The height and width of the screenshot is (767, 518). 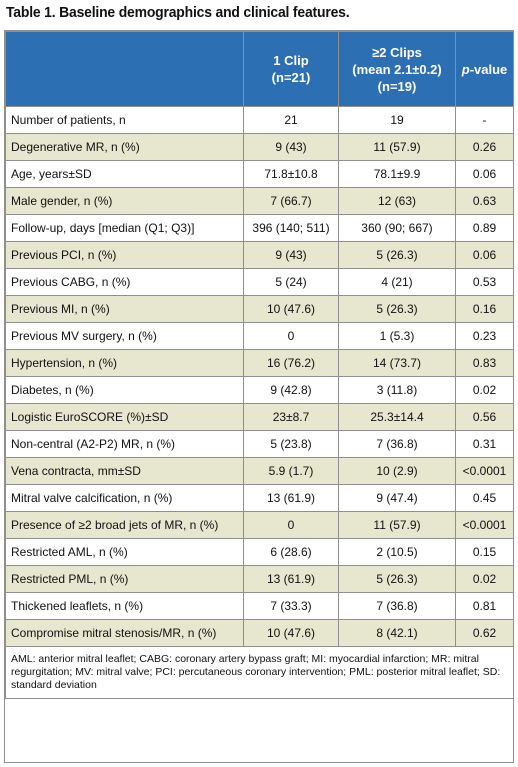 What do you see at coordinates (124, 444) in the screenshot?
I see `row-label: Non-central (A2-P2) MR, n (%)` at bounding box center [124, 444].